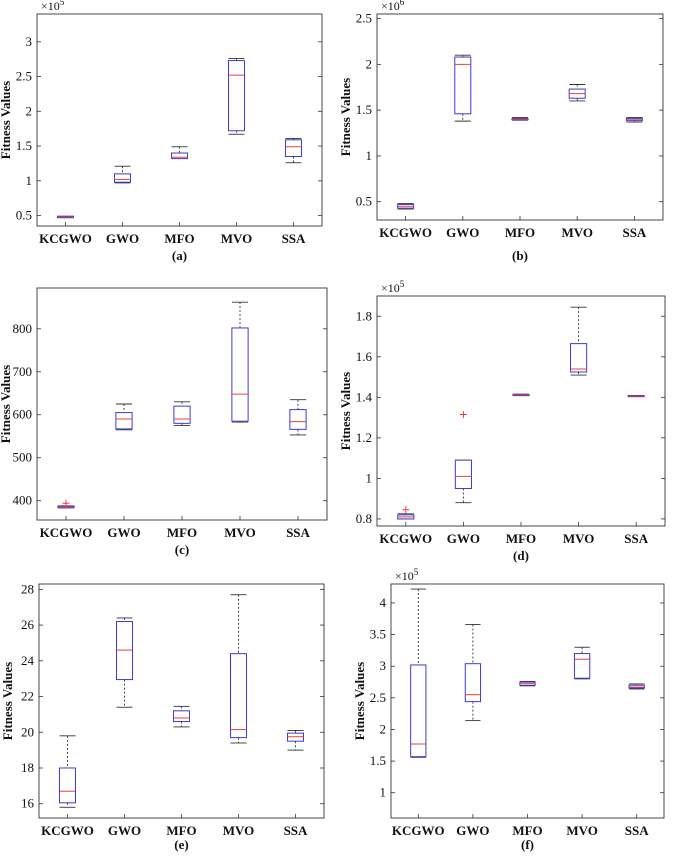 This screenshot has height=857, width=685. I want to click on y-tick-label: 1.8, so click(364, 315).